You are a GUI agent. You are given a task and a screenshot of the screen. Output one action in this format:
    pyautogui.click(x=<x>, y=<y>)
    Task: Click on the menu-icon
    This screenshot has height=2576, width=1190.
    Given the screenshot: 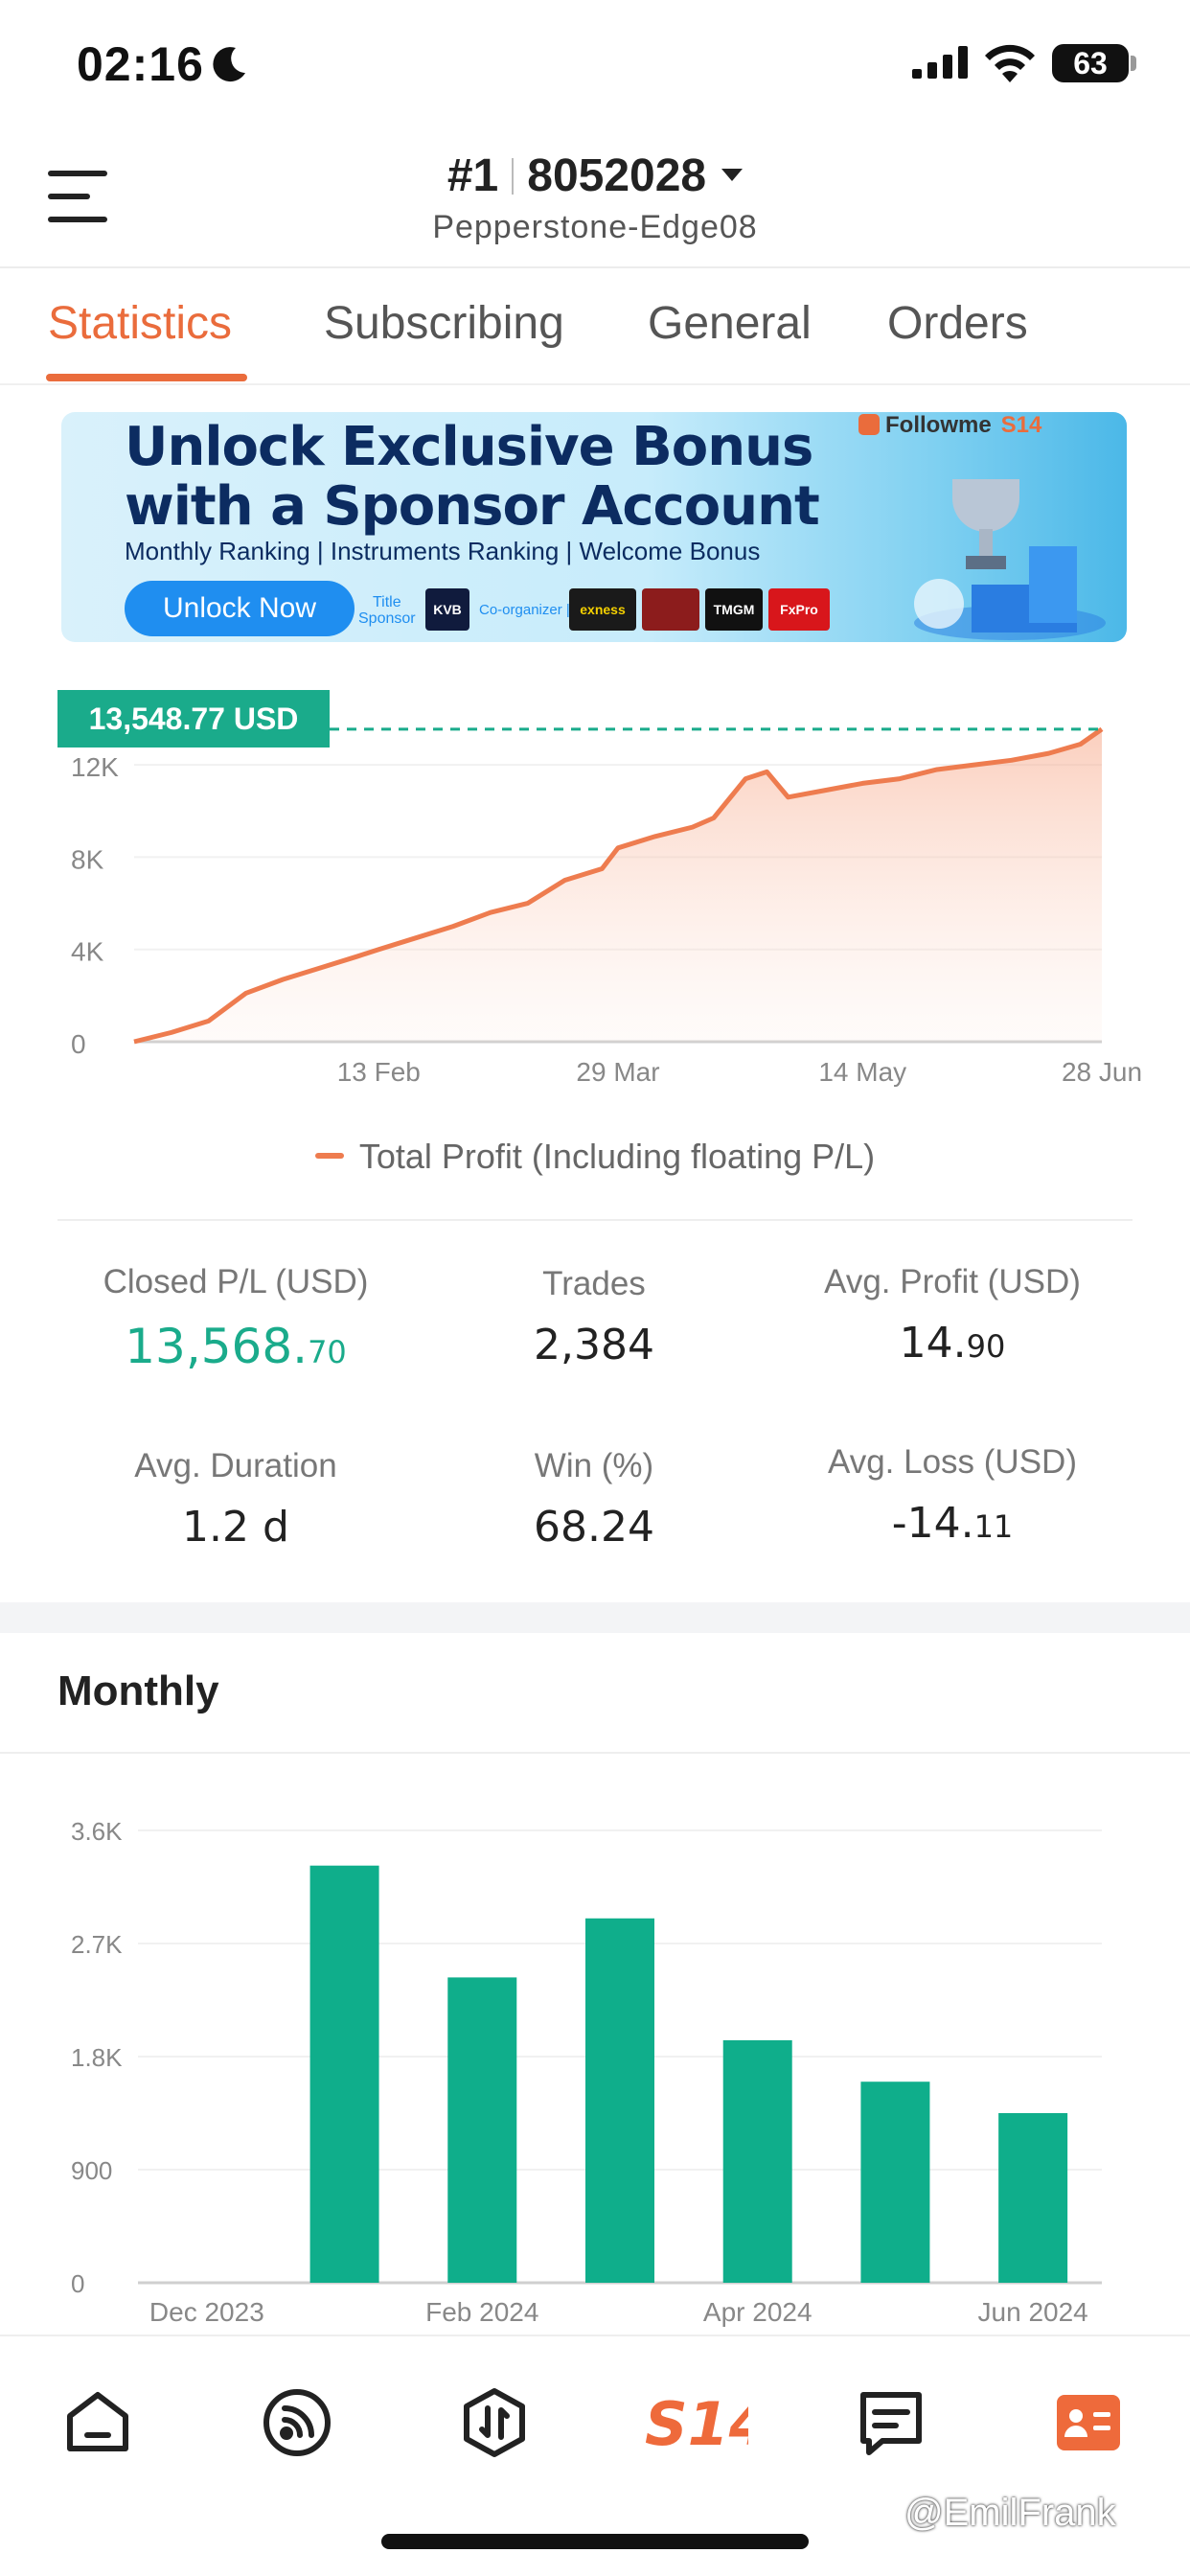 What is the action you would take?
    pyautogui.click(x=78, y=197)
    